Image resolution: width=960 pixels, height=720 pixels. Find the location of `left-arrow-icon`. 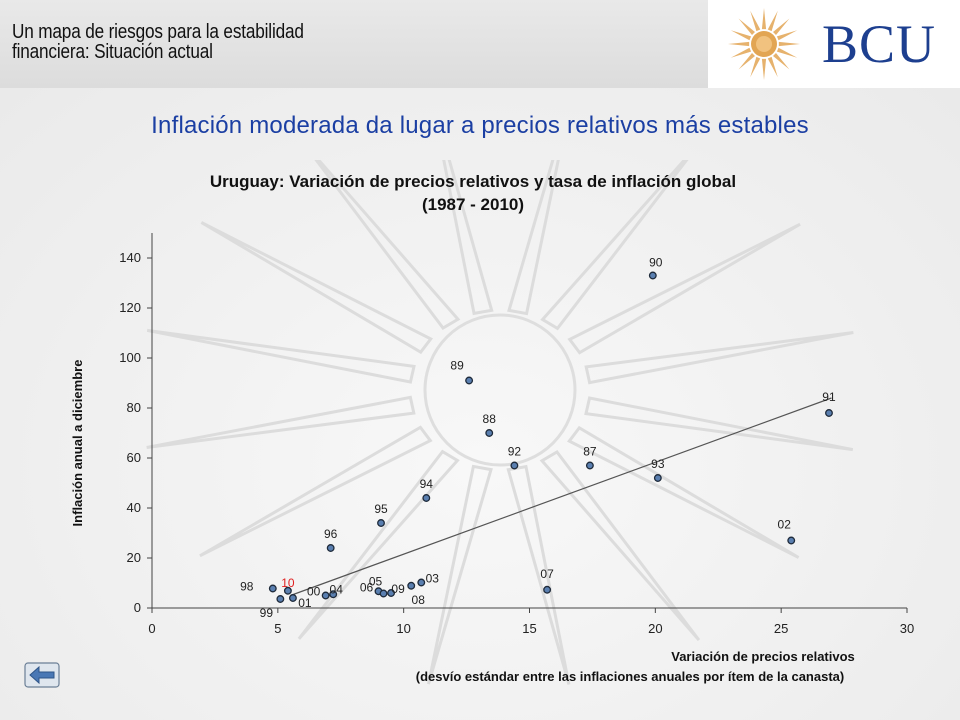

left-arrow-icon is located at coordinates (42, 675).